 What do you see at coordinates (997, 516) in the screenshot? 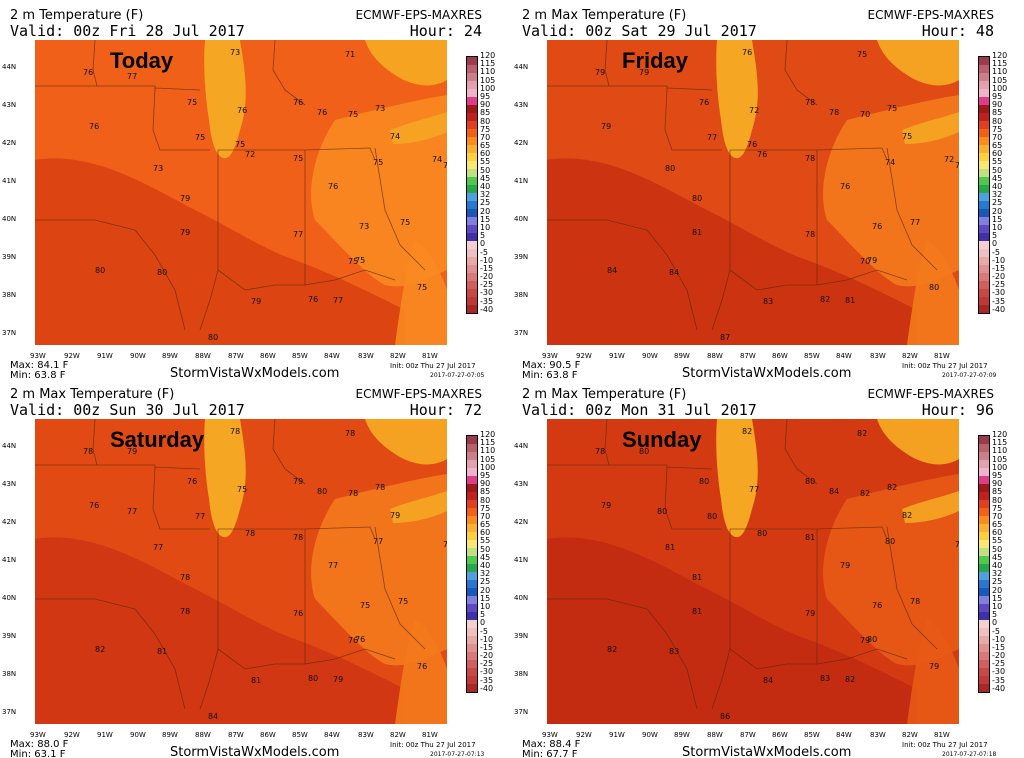
I see `color-scale-label: 70` at bounding box center [997, 516].